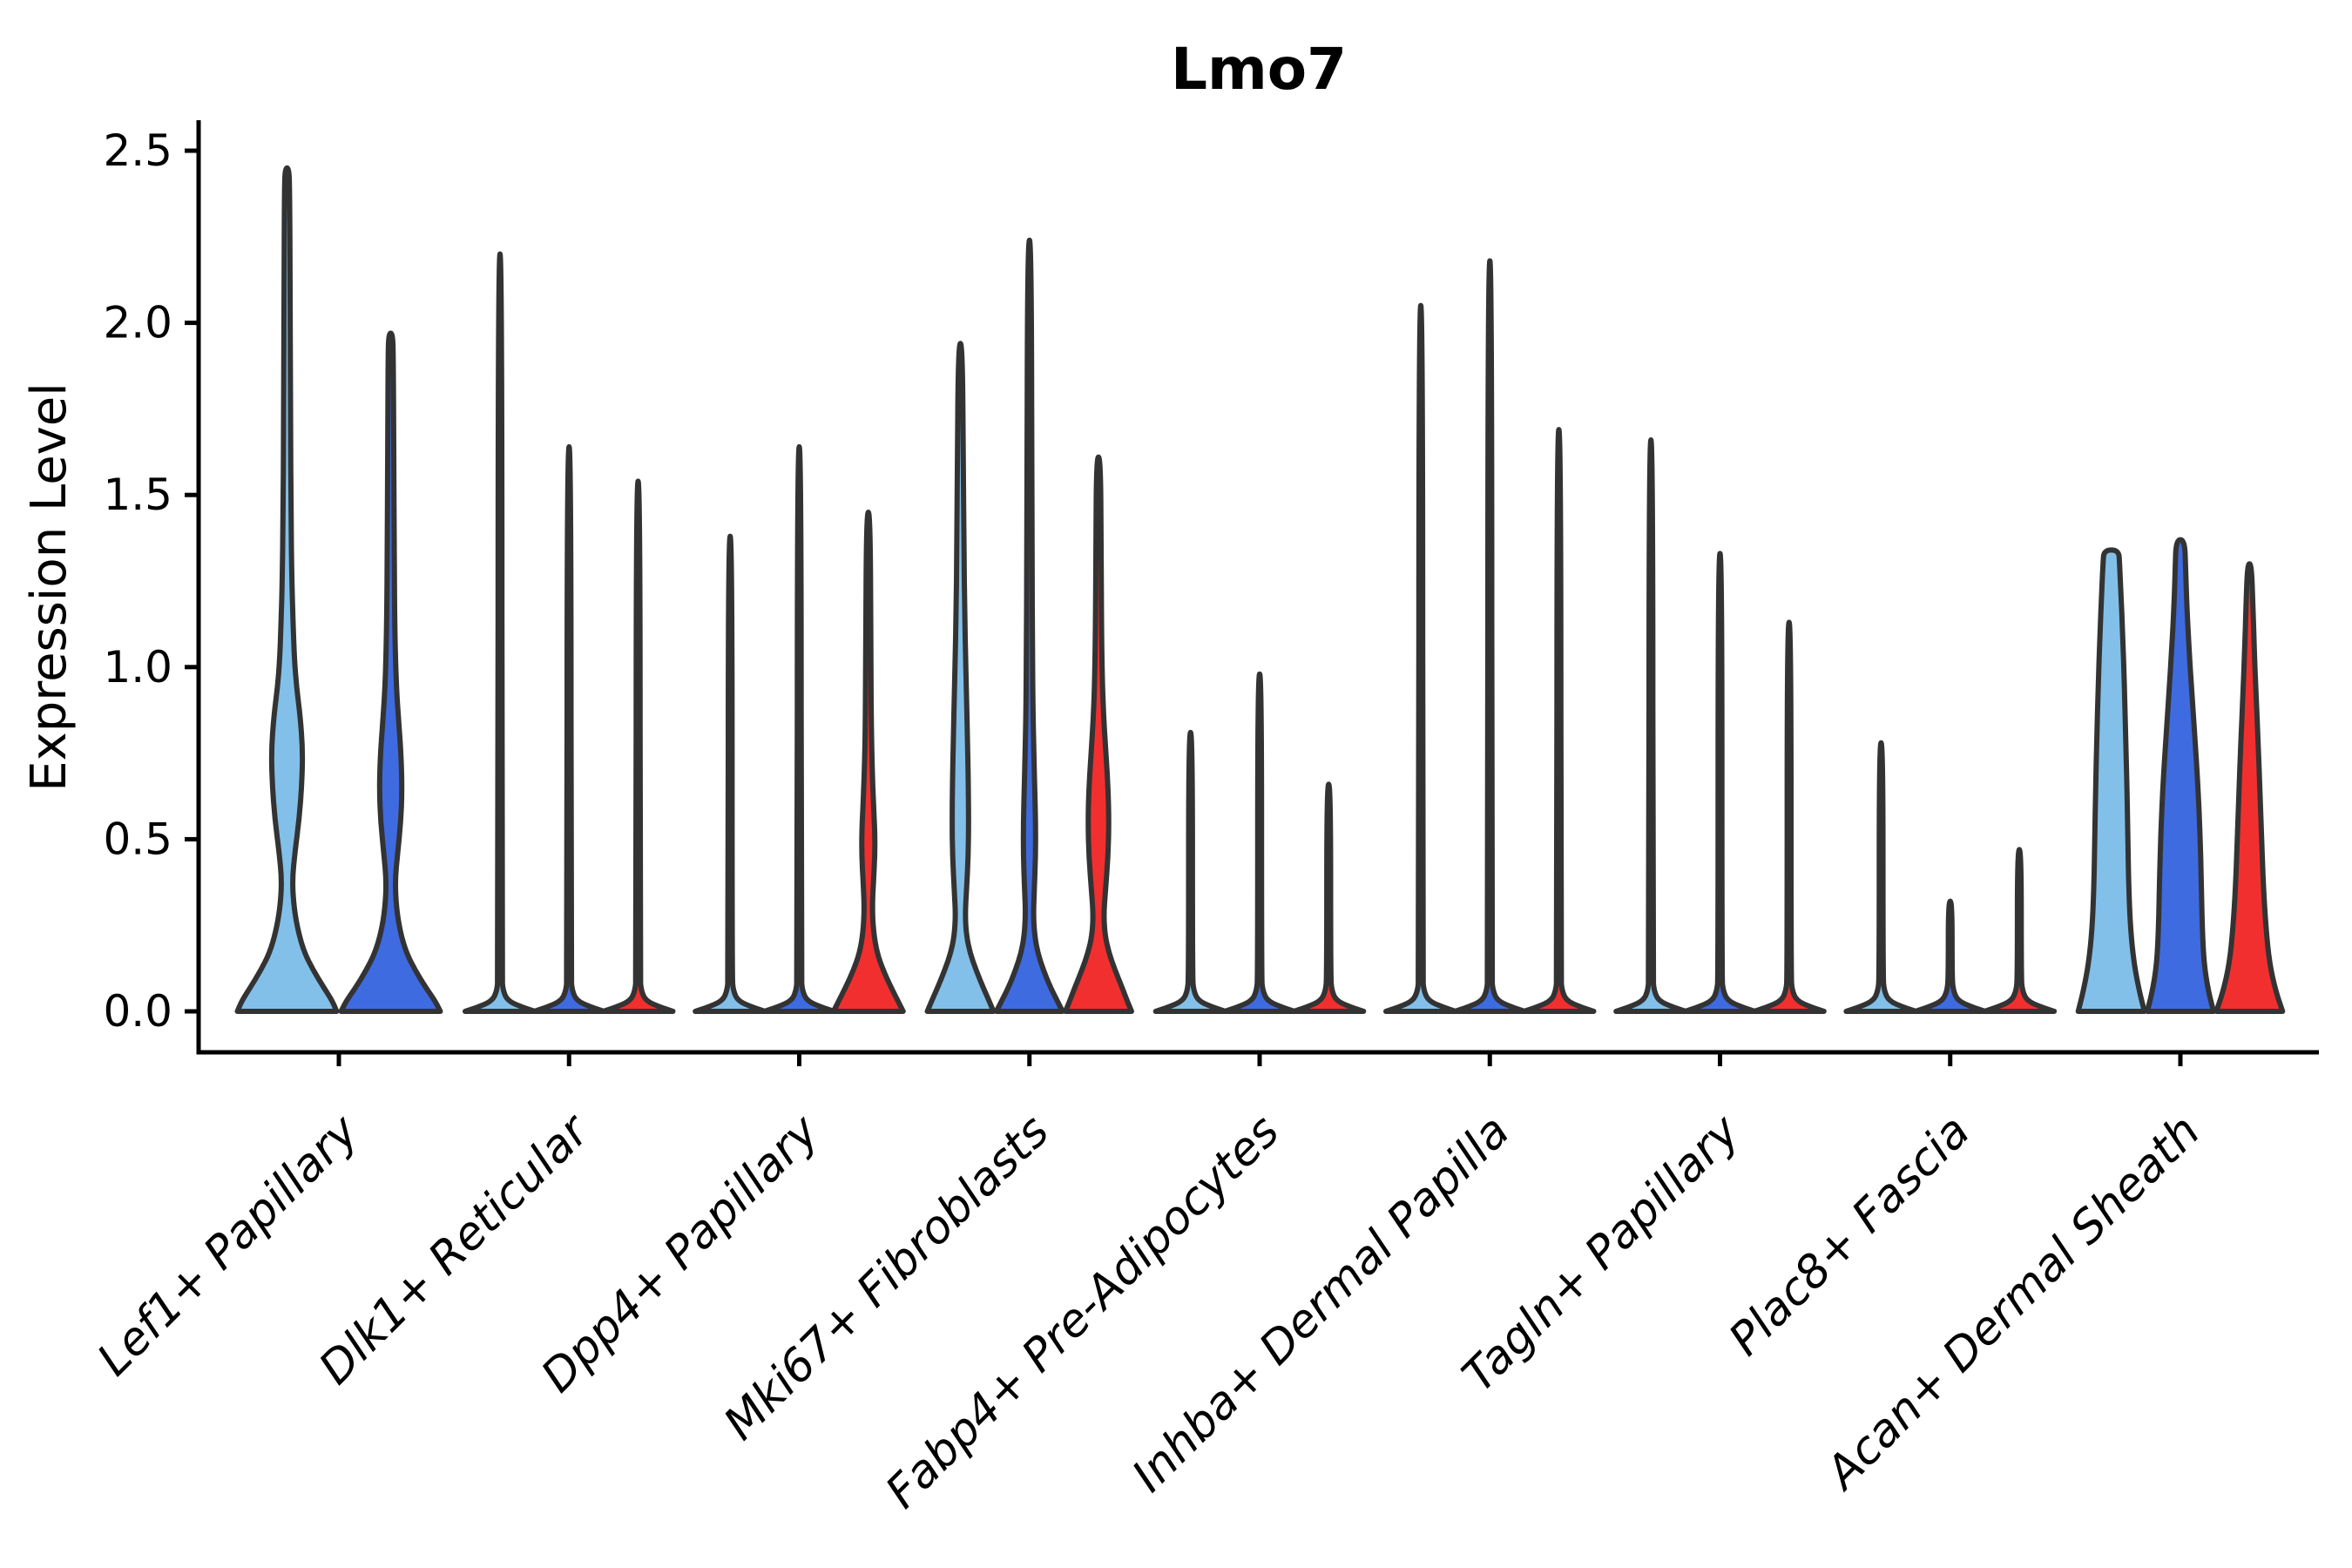 The width and height of the screenshot is (2352, 1568). I want to click on y-tick-label: 2.0, so click(137, 323).